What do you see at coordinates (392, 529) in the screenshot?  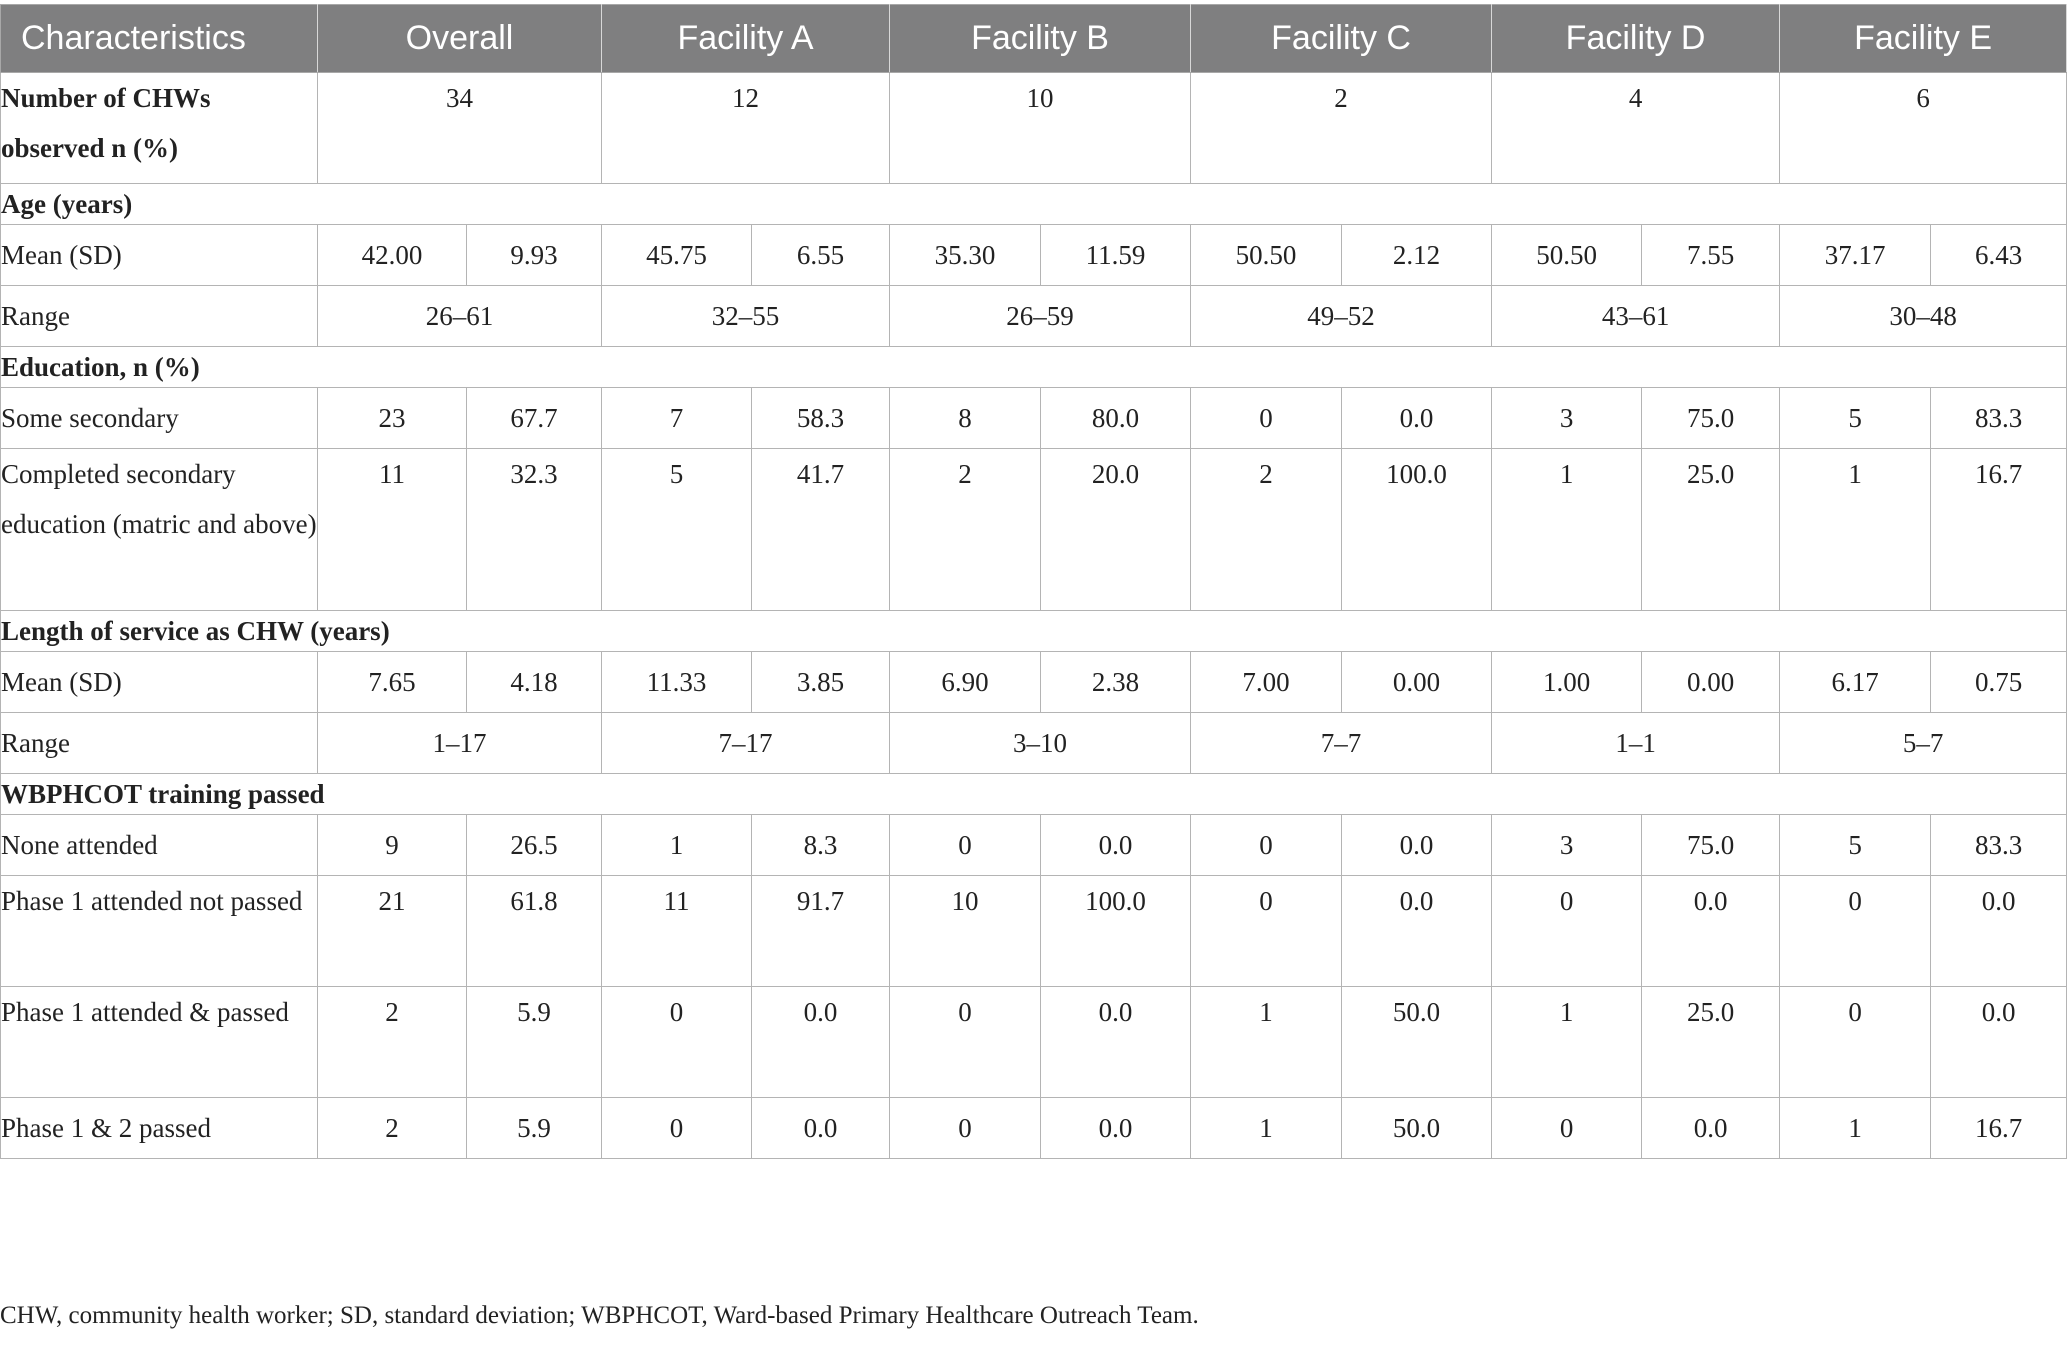 I see `cell: 11` at bounding box center [392, 529].